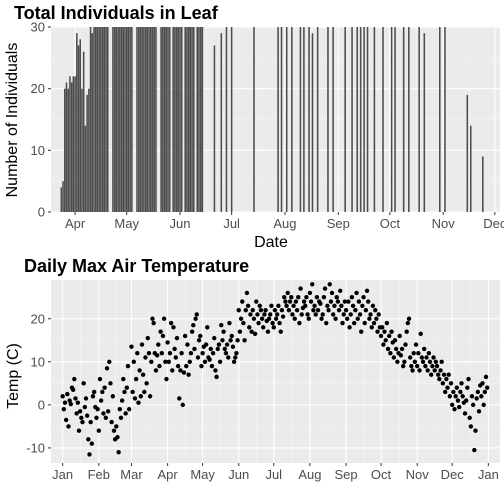 This screenshot has width=504, height=504. I want to click on leaf-chart-x-label: Date, so click(271, 242).